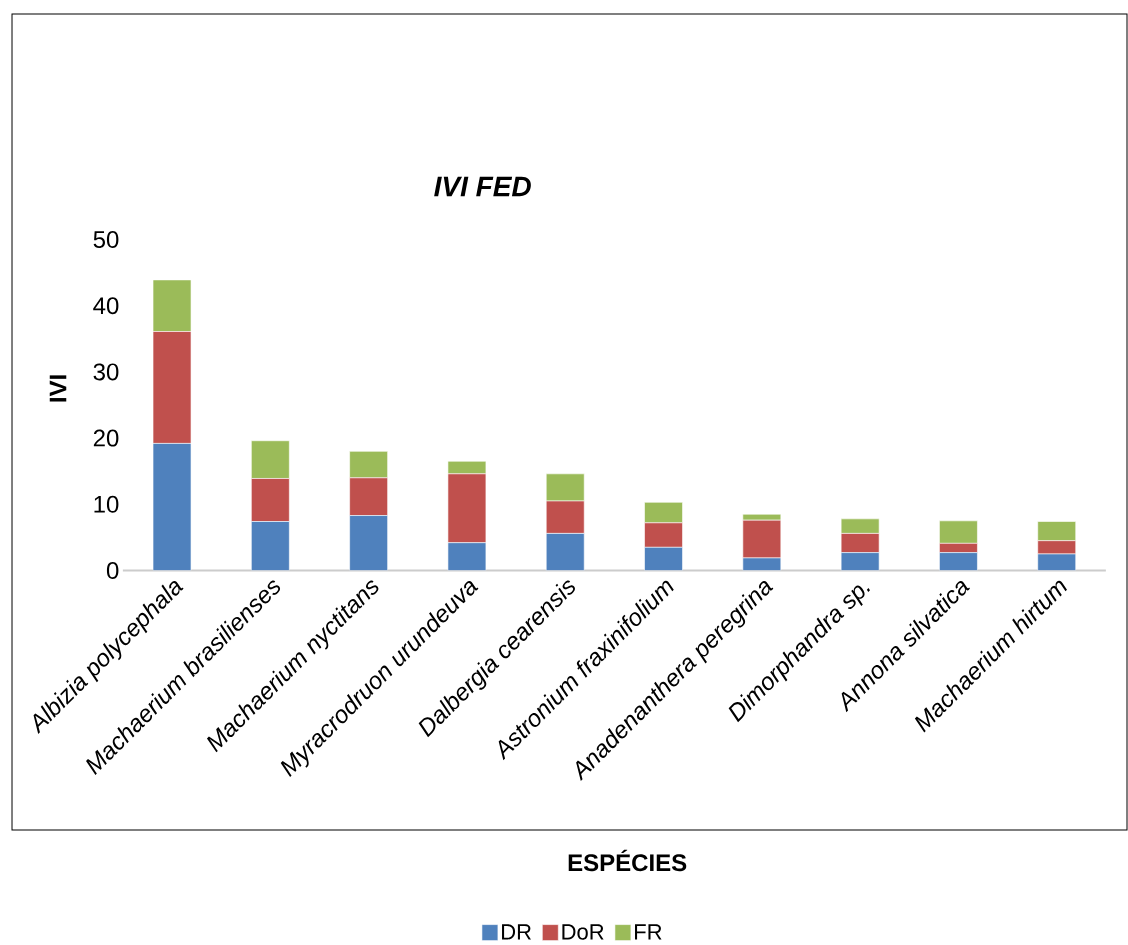 The image size is (1128, 945). Describe the element at coordinates (106, 438) in the screenshot. I see `y-tick-label: 20` at that location.